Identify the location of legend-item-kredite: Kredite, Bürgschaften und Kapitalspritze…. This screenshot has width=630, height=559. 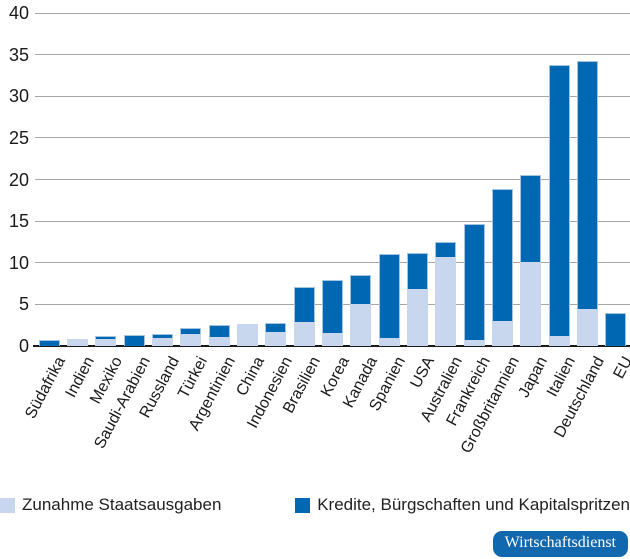
(462, 505).